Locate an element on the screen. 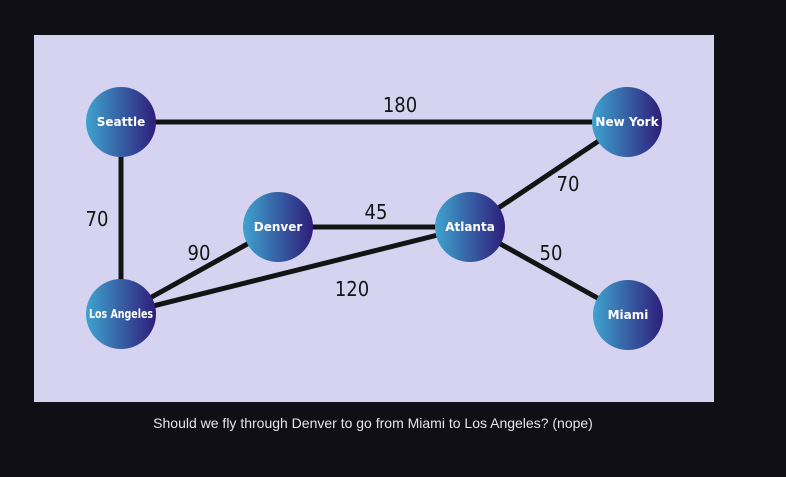  node-label-seattle: Seattle is located at coordinates (121, 122).